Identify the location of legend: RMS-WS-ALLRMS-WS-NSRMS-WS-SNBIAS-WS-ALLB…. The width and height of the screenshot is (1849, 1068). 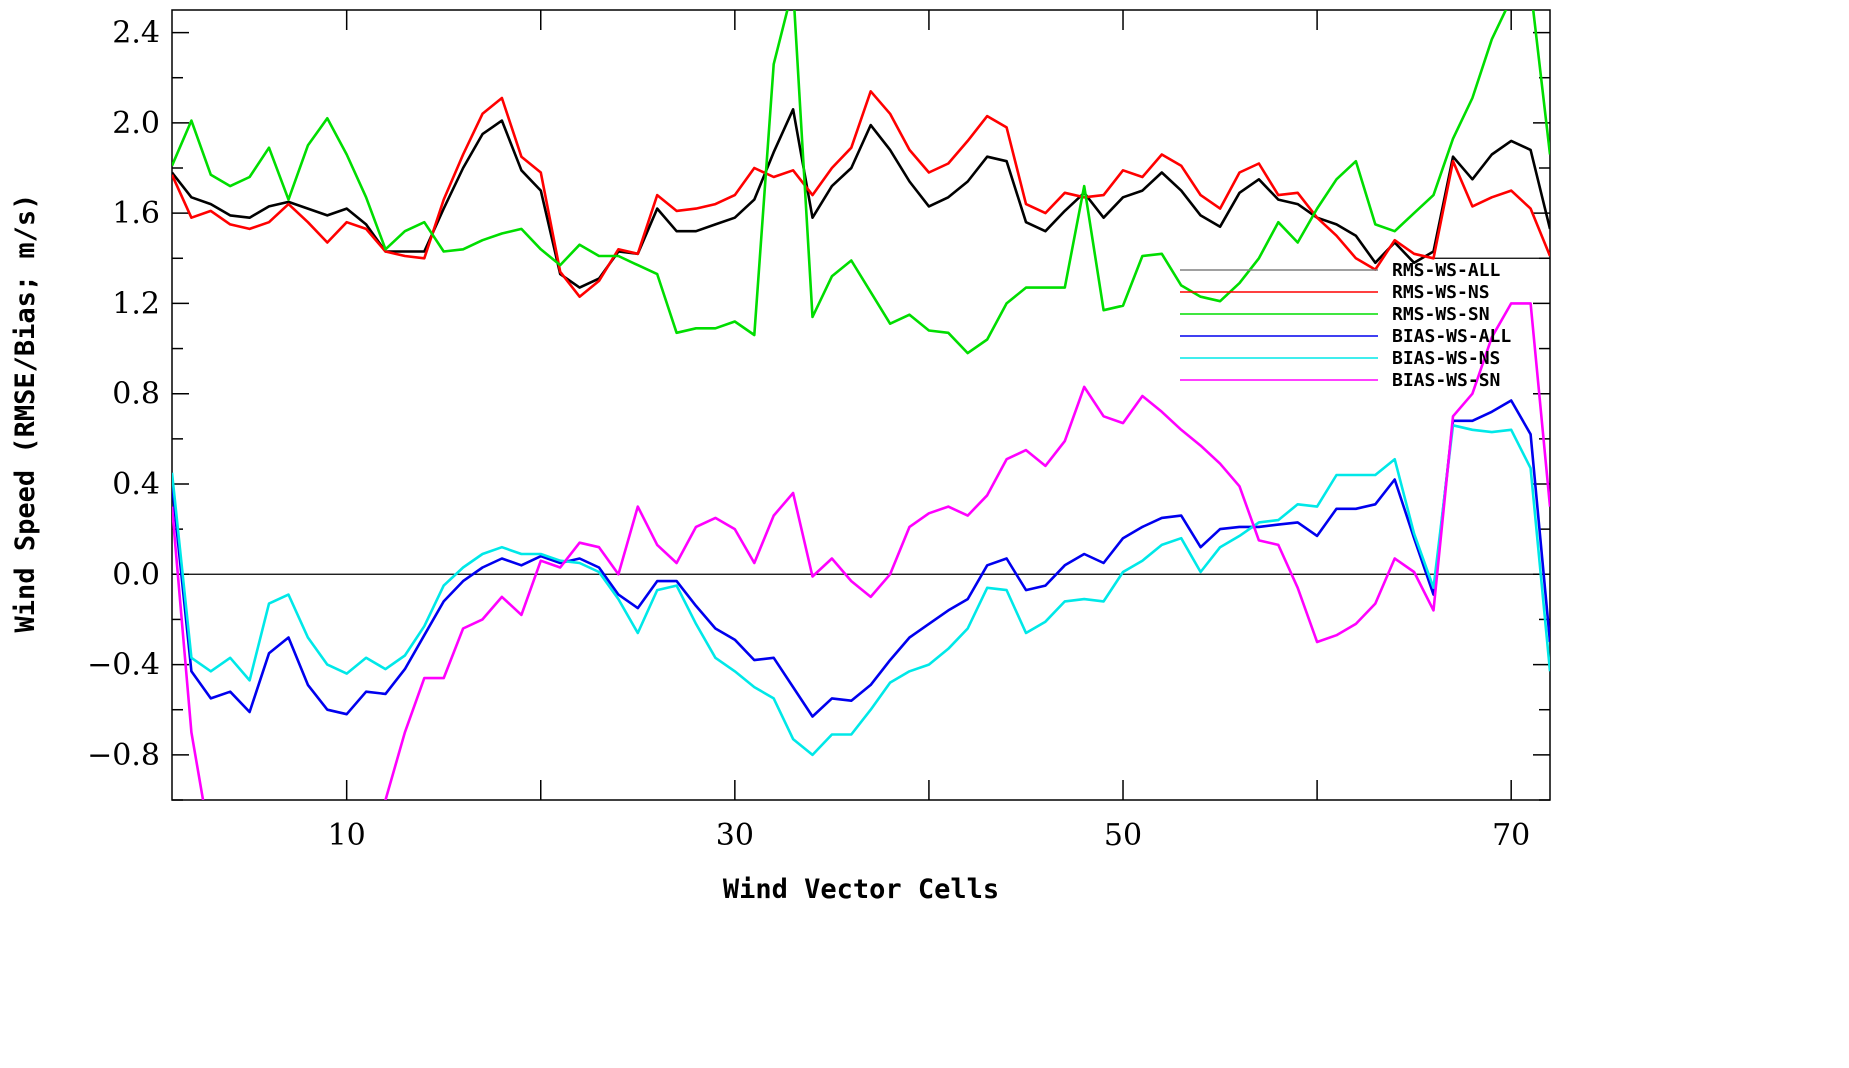
(1345, 325).